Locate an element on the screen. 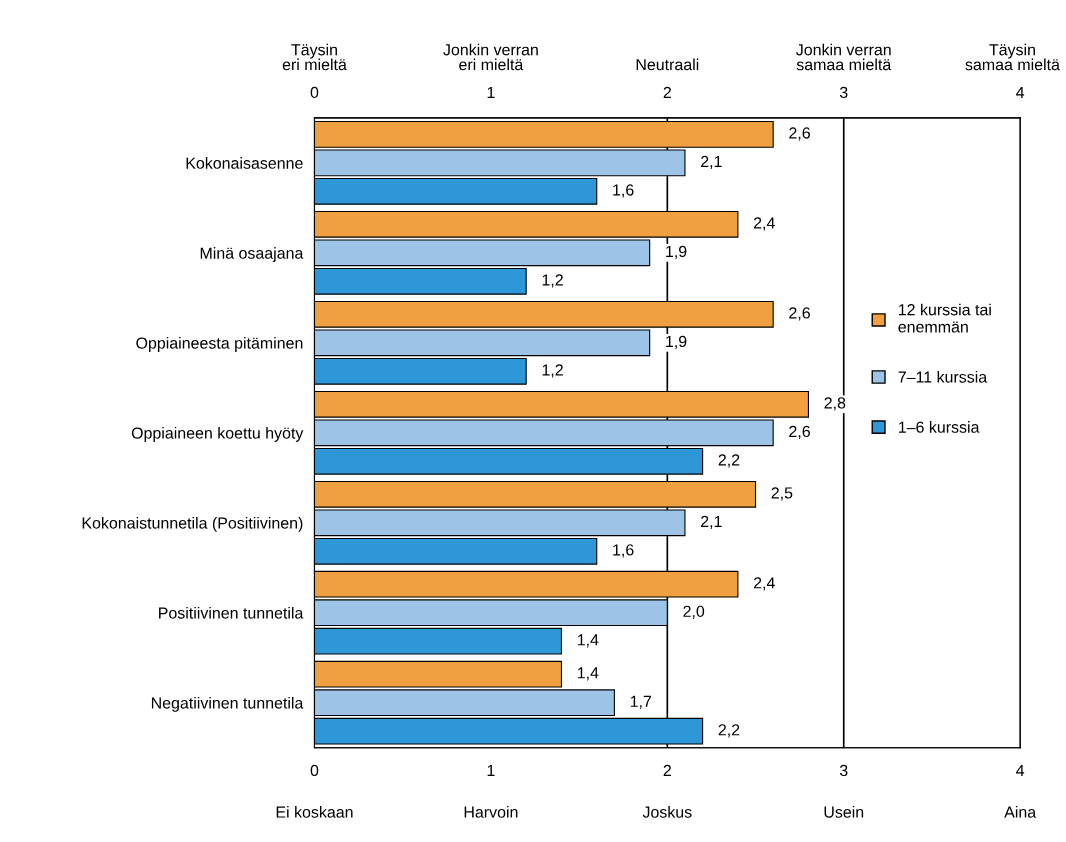  text: Joskus is located at coordinates (667, 812).